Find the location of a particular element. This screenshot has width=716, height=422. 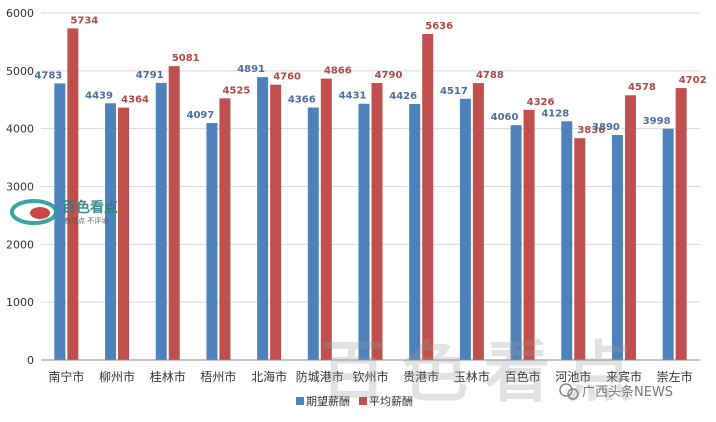

data-label: 4790 is located at coordinates (389, 75).